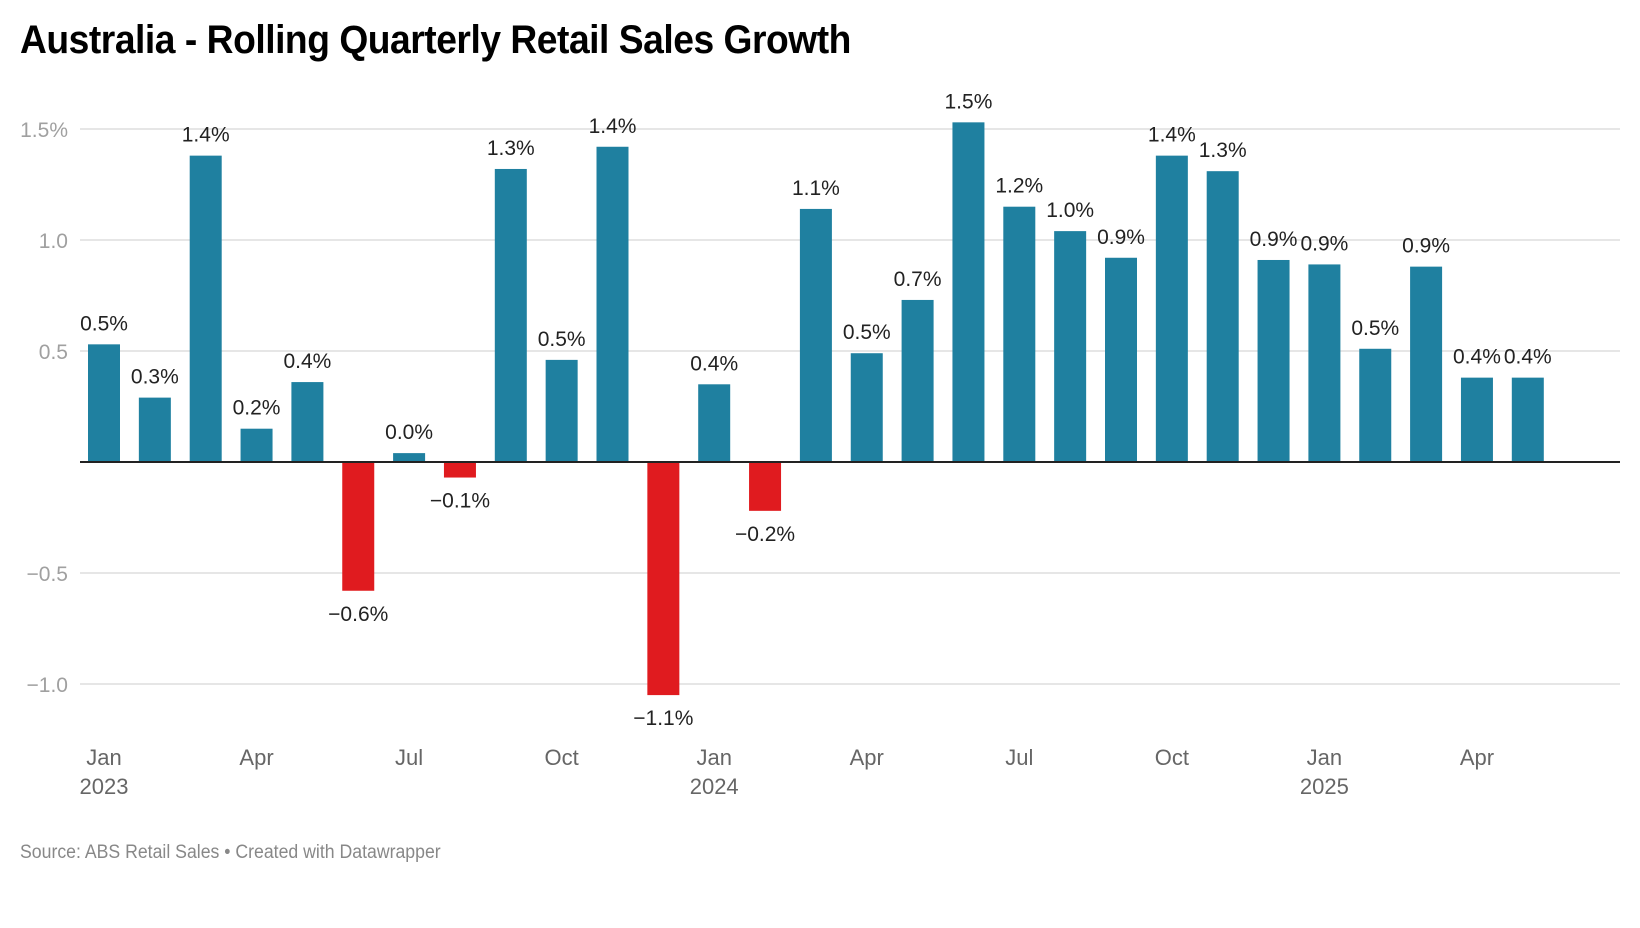 This screenshot has height=928, width=1640. What do you see at coordinates (44, 130) in the screenshot?
I see `y-tick-label: 1.5%` at bounding box center [44, 130].